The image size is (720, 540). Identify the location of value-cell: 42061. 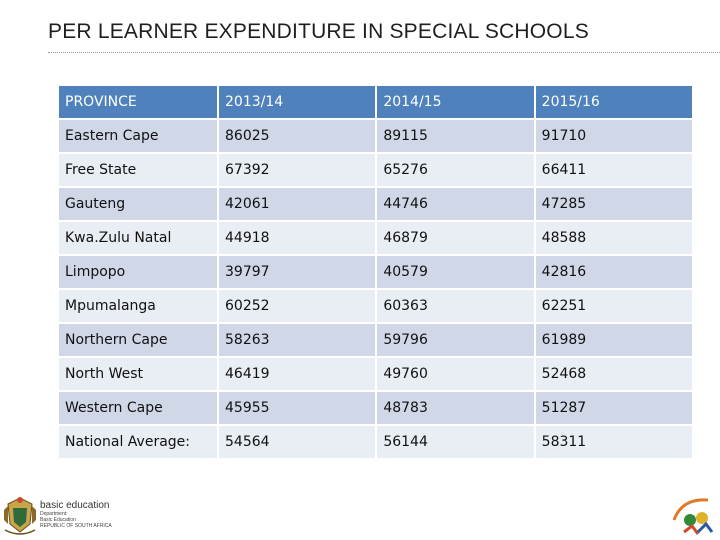
(297, 204).